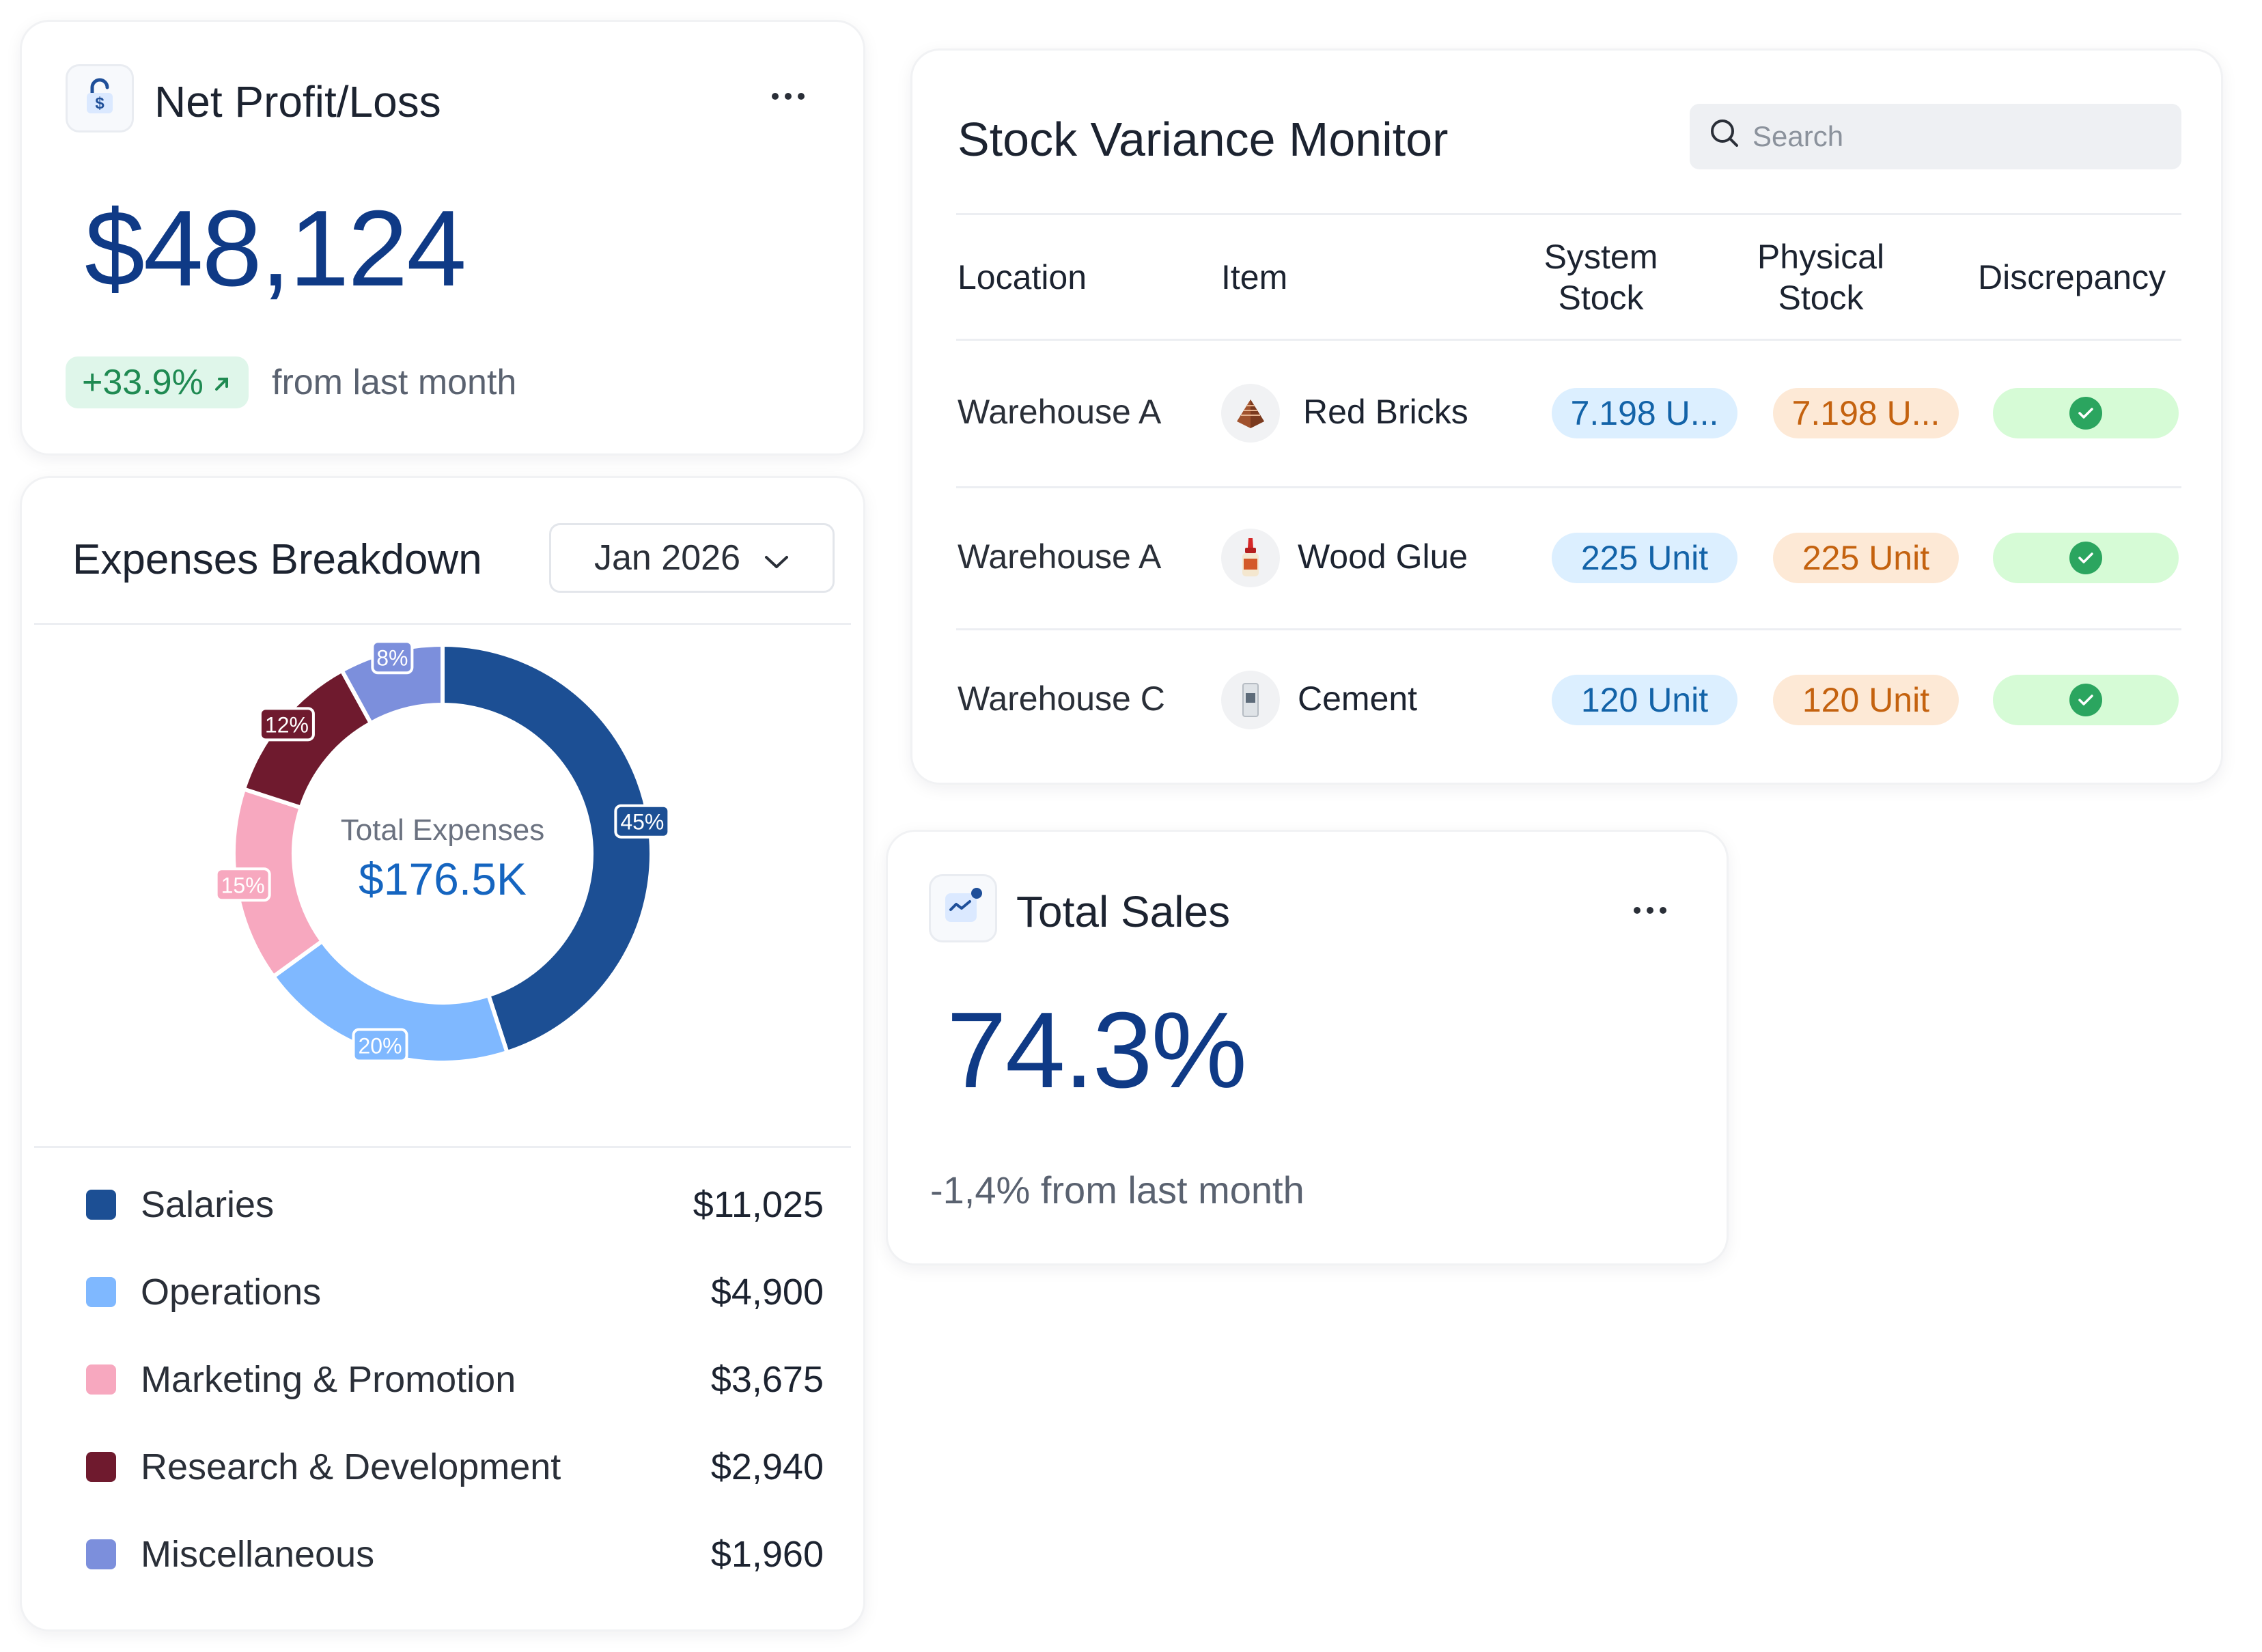 This screenshot has height=1652, width=2262. What do you see at coordinates (1569, 340) in the screenshot?
I see `table-header-divider` at bounding box center [1569, 340].